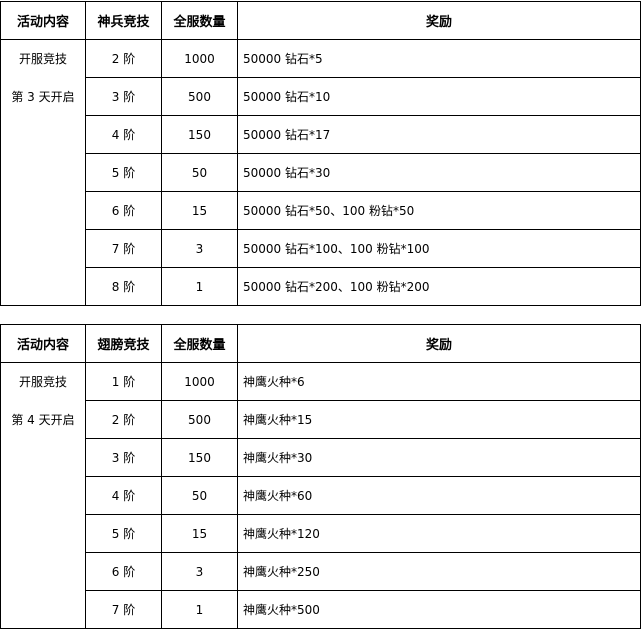 This screenshot has height=630, width=642. I want to click on reward-cell: 50000 钻石*50、100 粉钻*50, so click(439, 210).